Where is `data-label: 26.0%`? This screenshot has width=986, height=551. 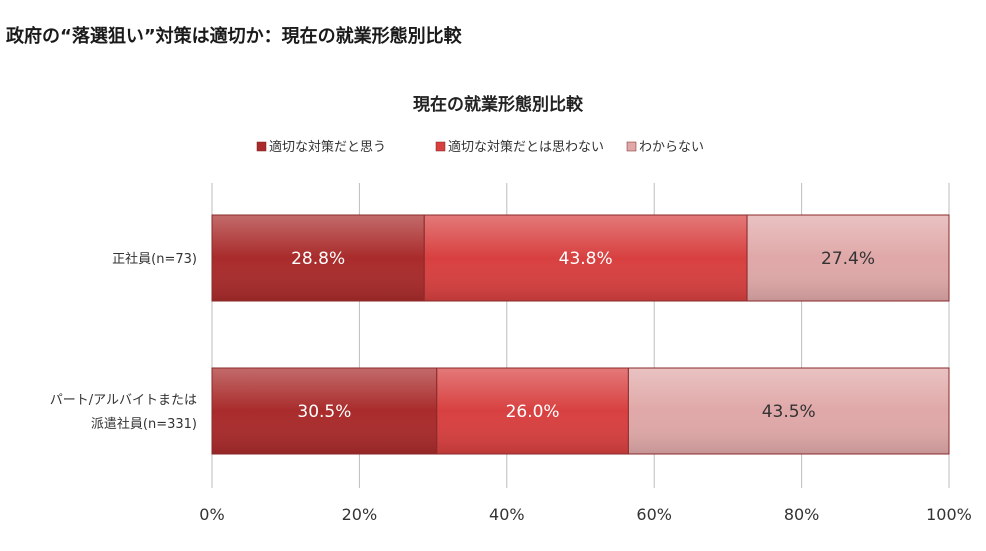 data-label: 26.0% is located at coordinates (533, 412).